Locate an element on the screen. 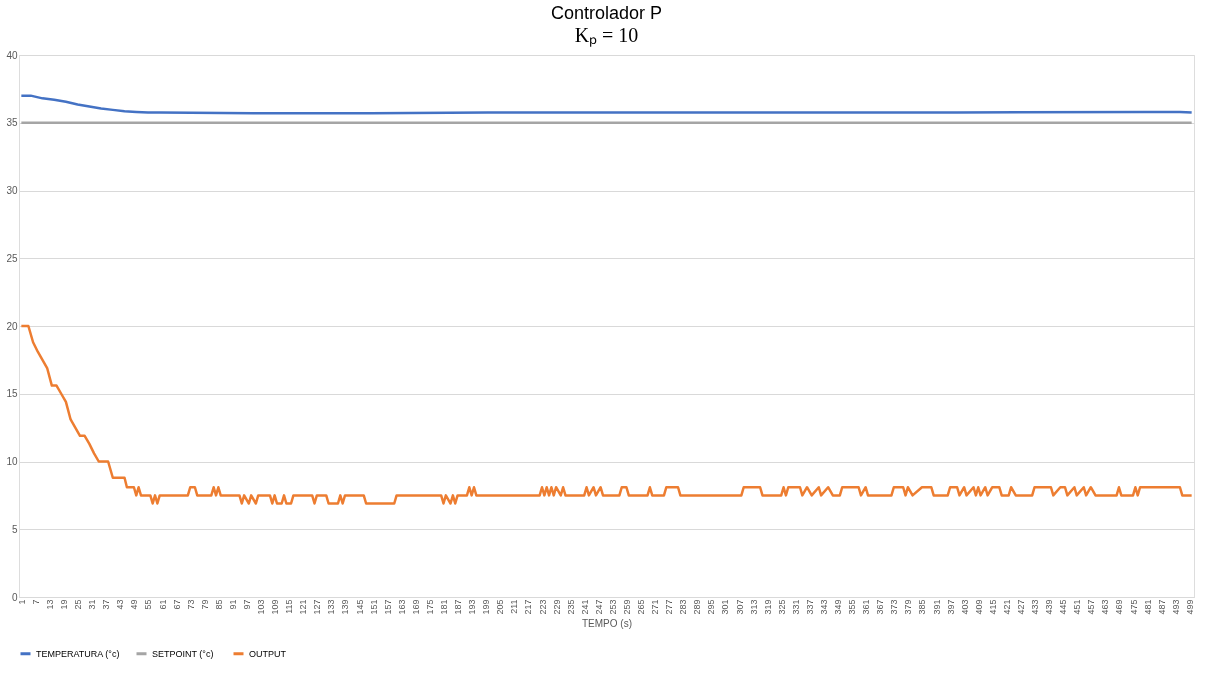 This screenshot has height=673, width=1209. x-tick-label: 259 is located at coordinates (626, 607).